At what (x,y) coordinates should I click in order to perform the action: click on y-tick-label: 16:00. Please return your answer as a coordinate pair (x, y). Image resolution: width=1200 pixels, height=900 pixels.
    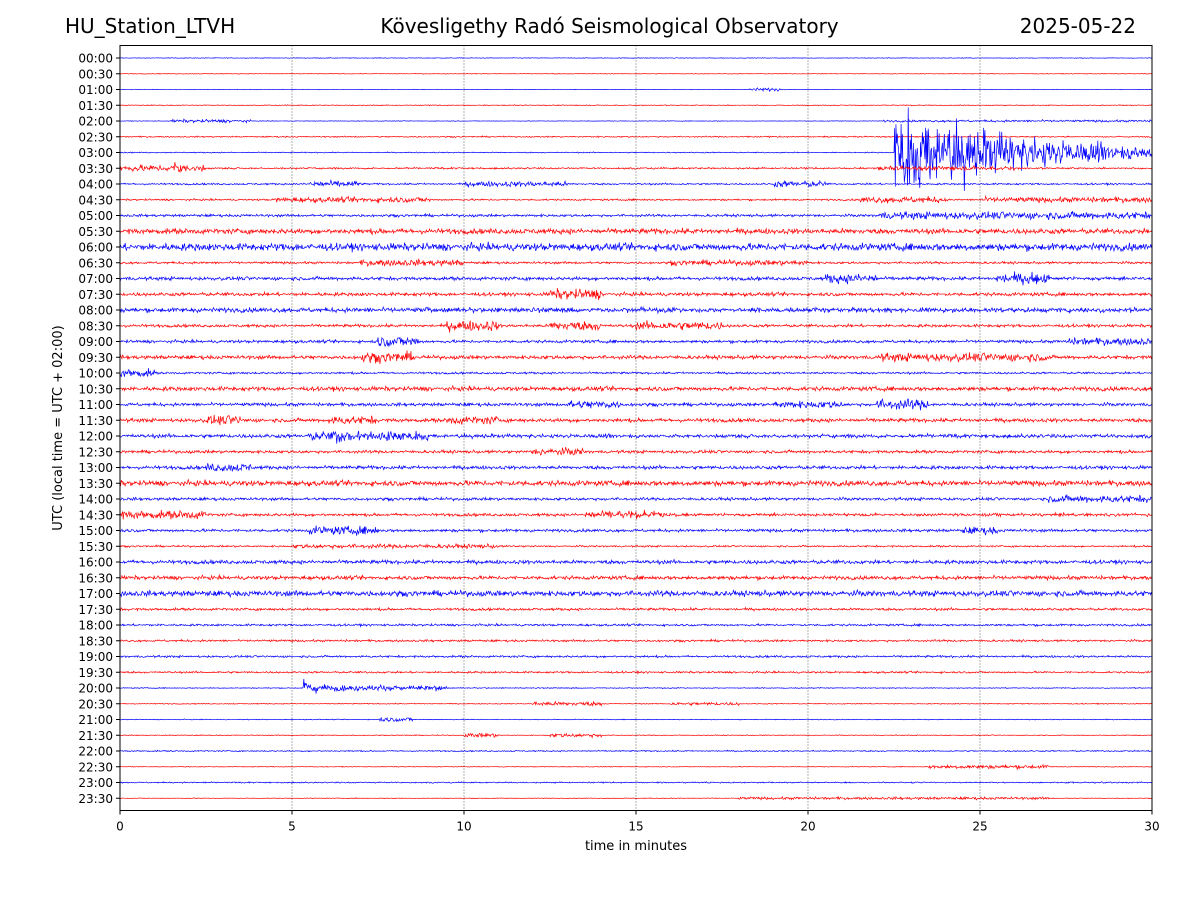
    Looking at the image, I should click on (95, 563).